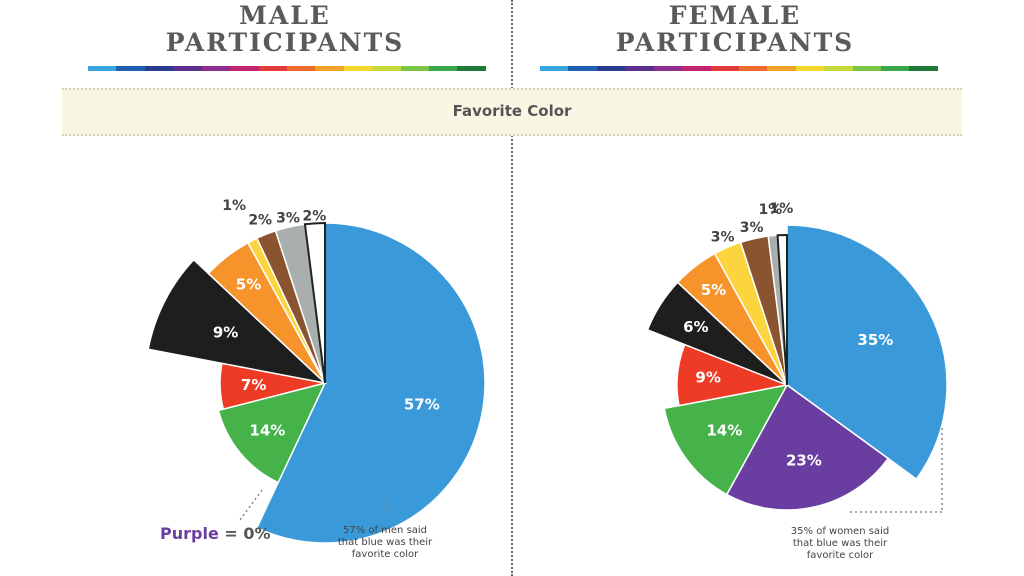 The height and width of the screenshot is (576, 1024). I want to click on male-label-orange: 5%, so click(248, 284).